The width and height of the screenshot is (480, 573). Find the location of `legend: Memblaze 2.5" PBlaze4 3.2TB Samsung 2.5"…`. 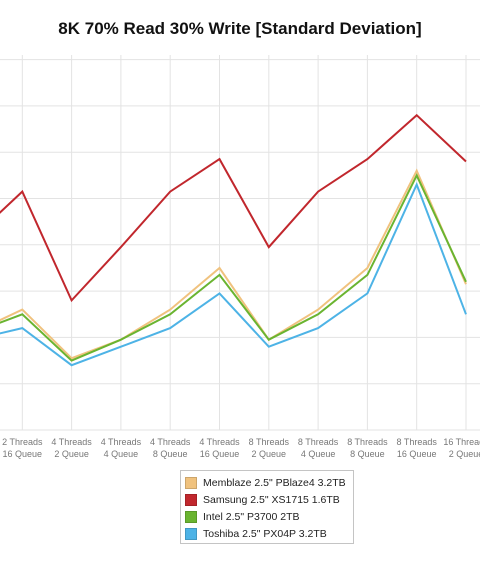

legend: Memblaze 2.5" PBlaze4 3.2TB Samsung 2.5"… is located at coordinates (267, 507).